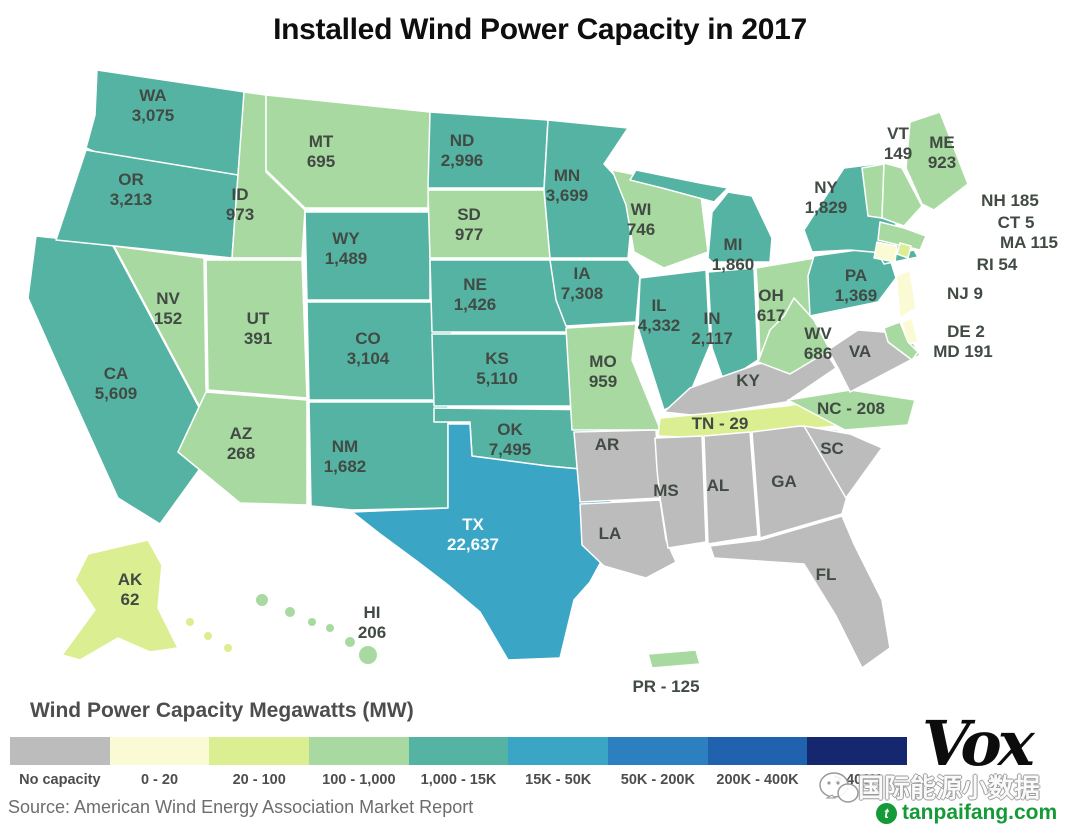 Image resolution: width=1080 pixels, height=838 pixels. Describe the element at coordinates (222, 710) in the screenshot. I see `legend-title: Wind Power Capacity Megawatts (MW)` at that location.